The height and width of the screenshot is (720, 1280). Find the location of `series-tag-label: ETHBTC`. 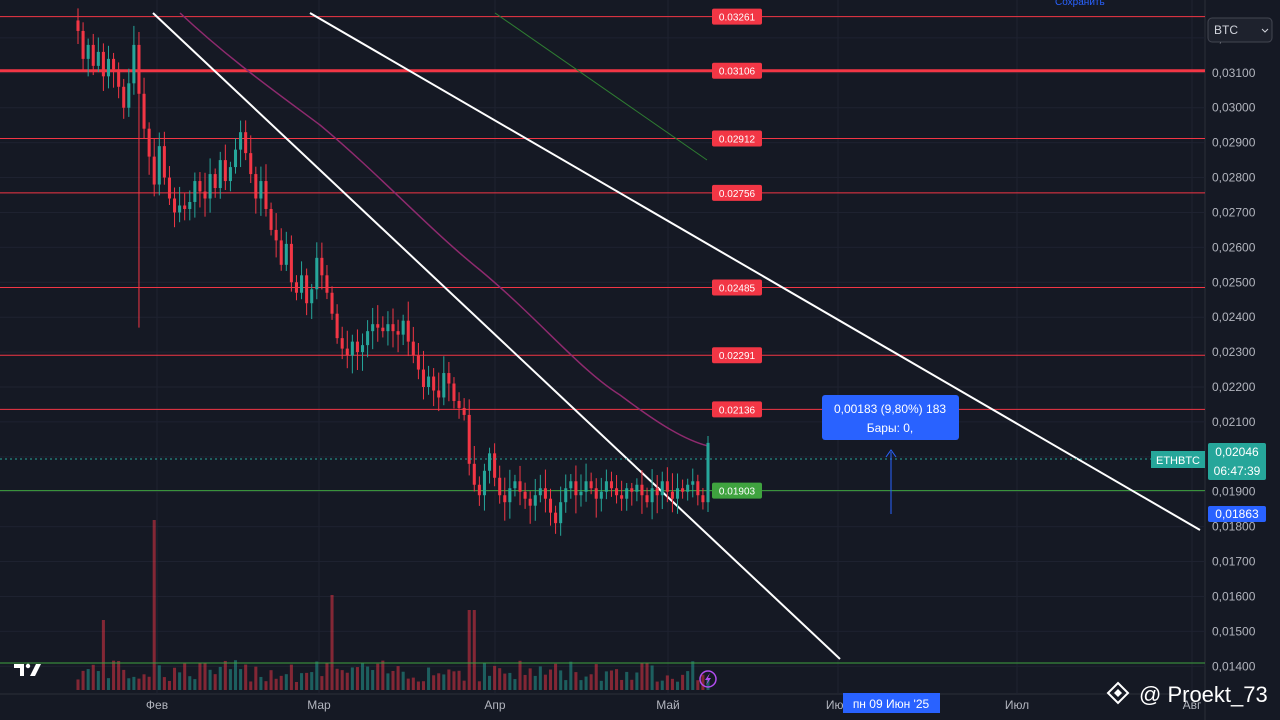

series-tag-label: ETHBTC is located at coordinates (1178, 461).